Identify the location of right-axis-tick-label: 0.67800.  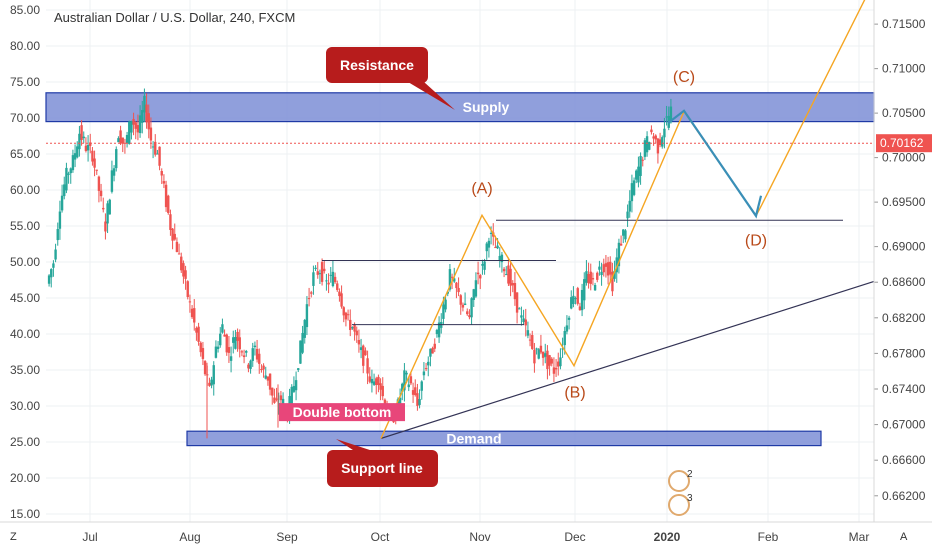
(904, 353).